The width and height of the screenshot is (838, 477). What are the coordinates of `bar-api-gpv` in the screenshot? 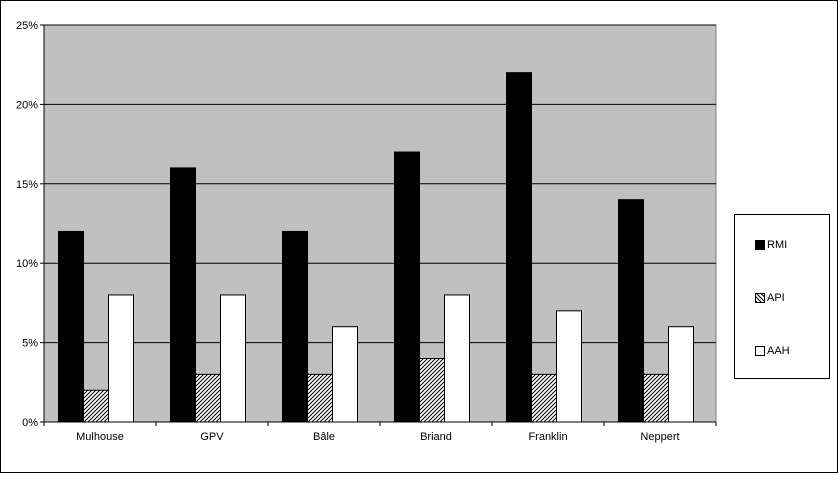 It's located at (208, 398).